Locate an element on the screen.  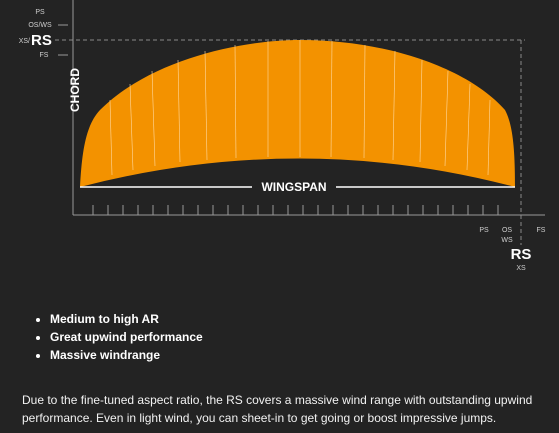
feature: Medium to high AR is located at coordinates (126, 319).